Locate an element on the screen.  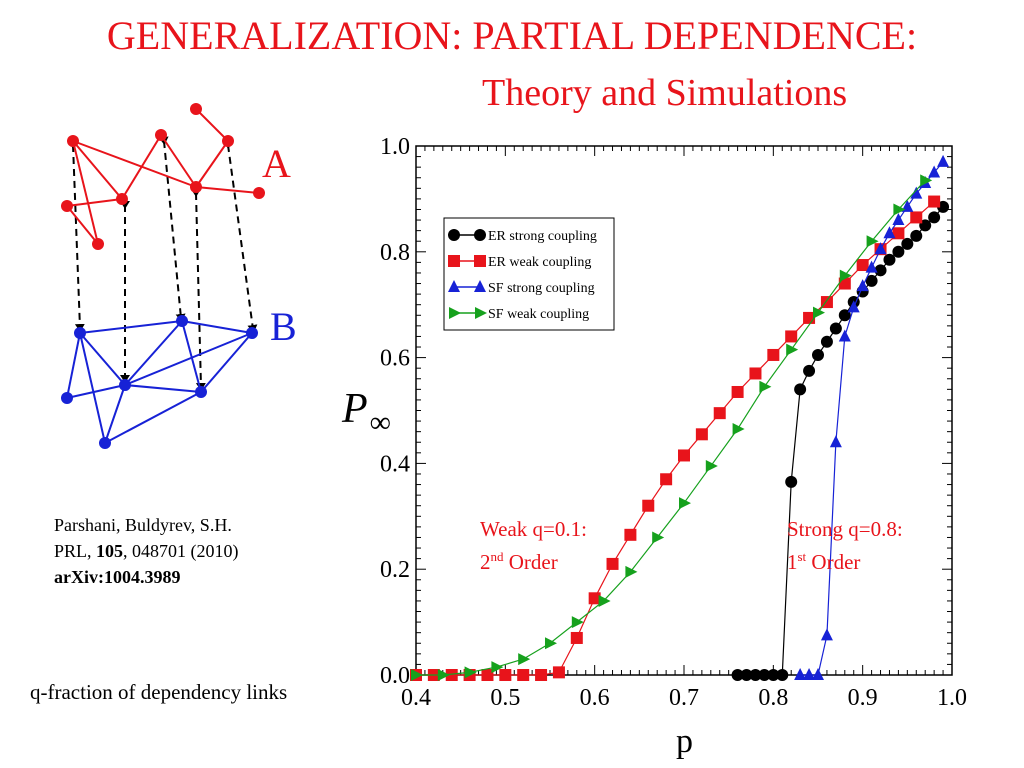
x-tick-label: 0.4 is located at coordinates (416, 698).